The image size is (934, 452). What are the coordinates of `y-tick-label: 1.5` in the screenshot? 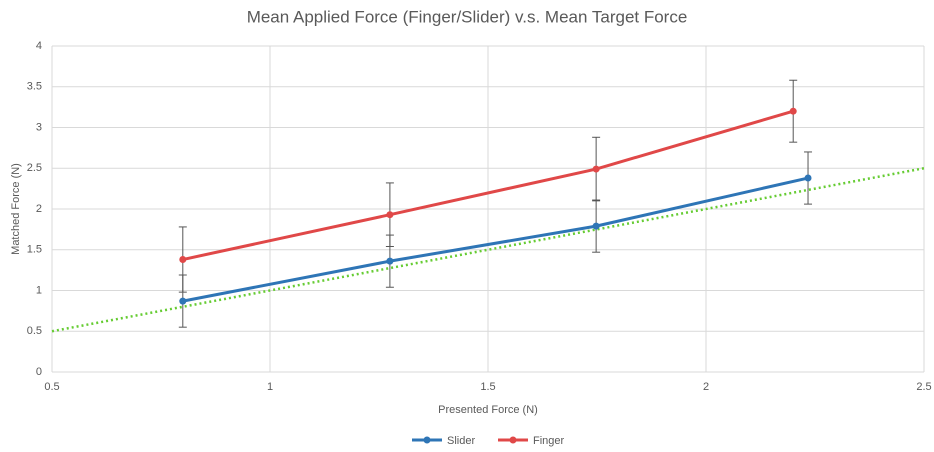 It's located at (34, 250).